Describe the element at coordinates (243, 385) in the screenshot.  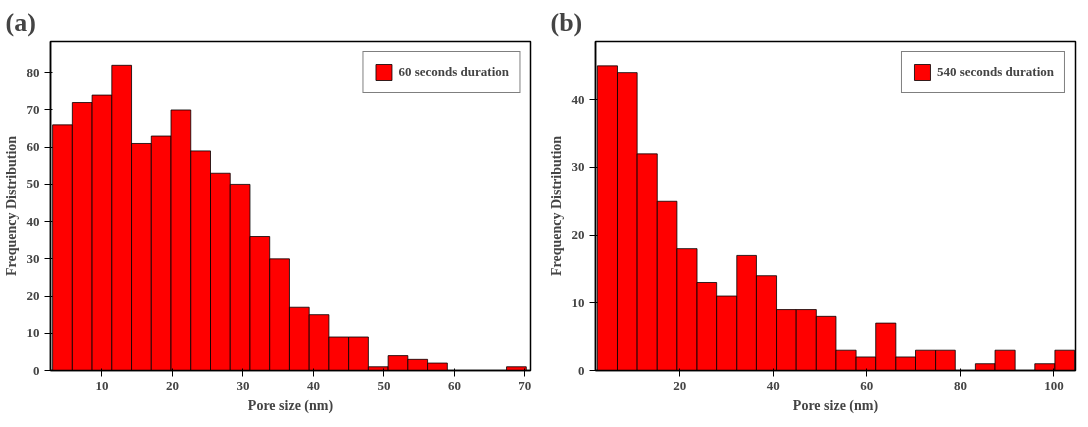
I see `x-tick-label: 30` at that location.